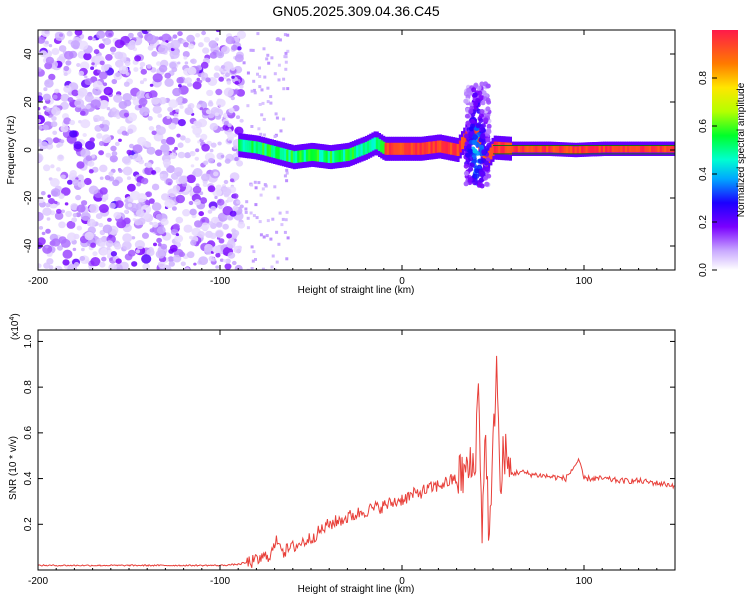 Image resolution: width=750 pixels, height=600 pixels. What do you see at coordinates (703, 270) in the screenshot?
I see `colorbar-tick-label: 0.0` at bounding box center [703, 270].